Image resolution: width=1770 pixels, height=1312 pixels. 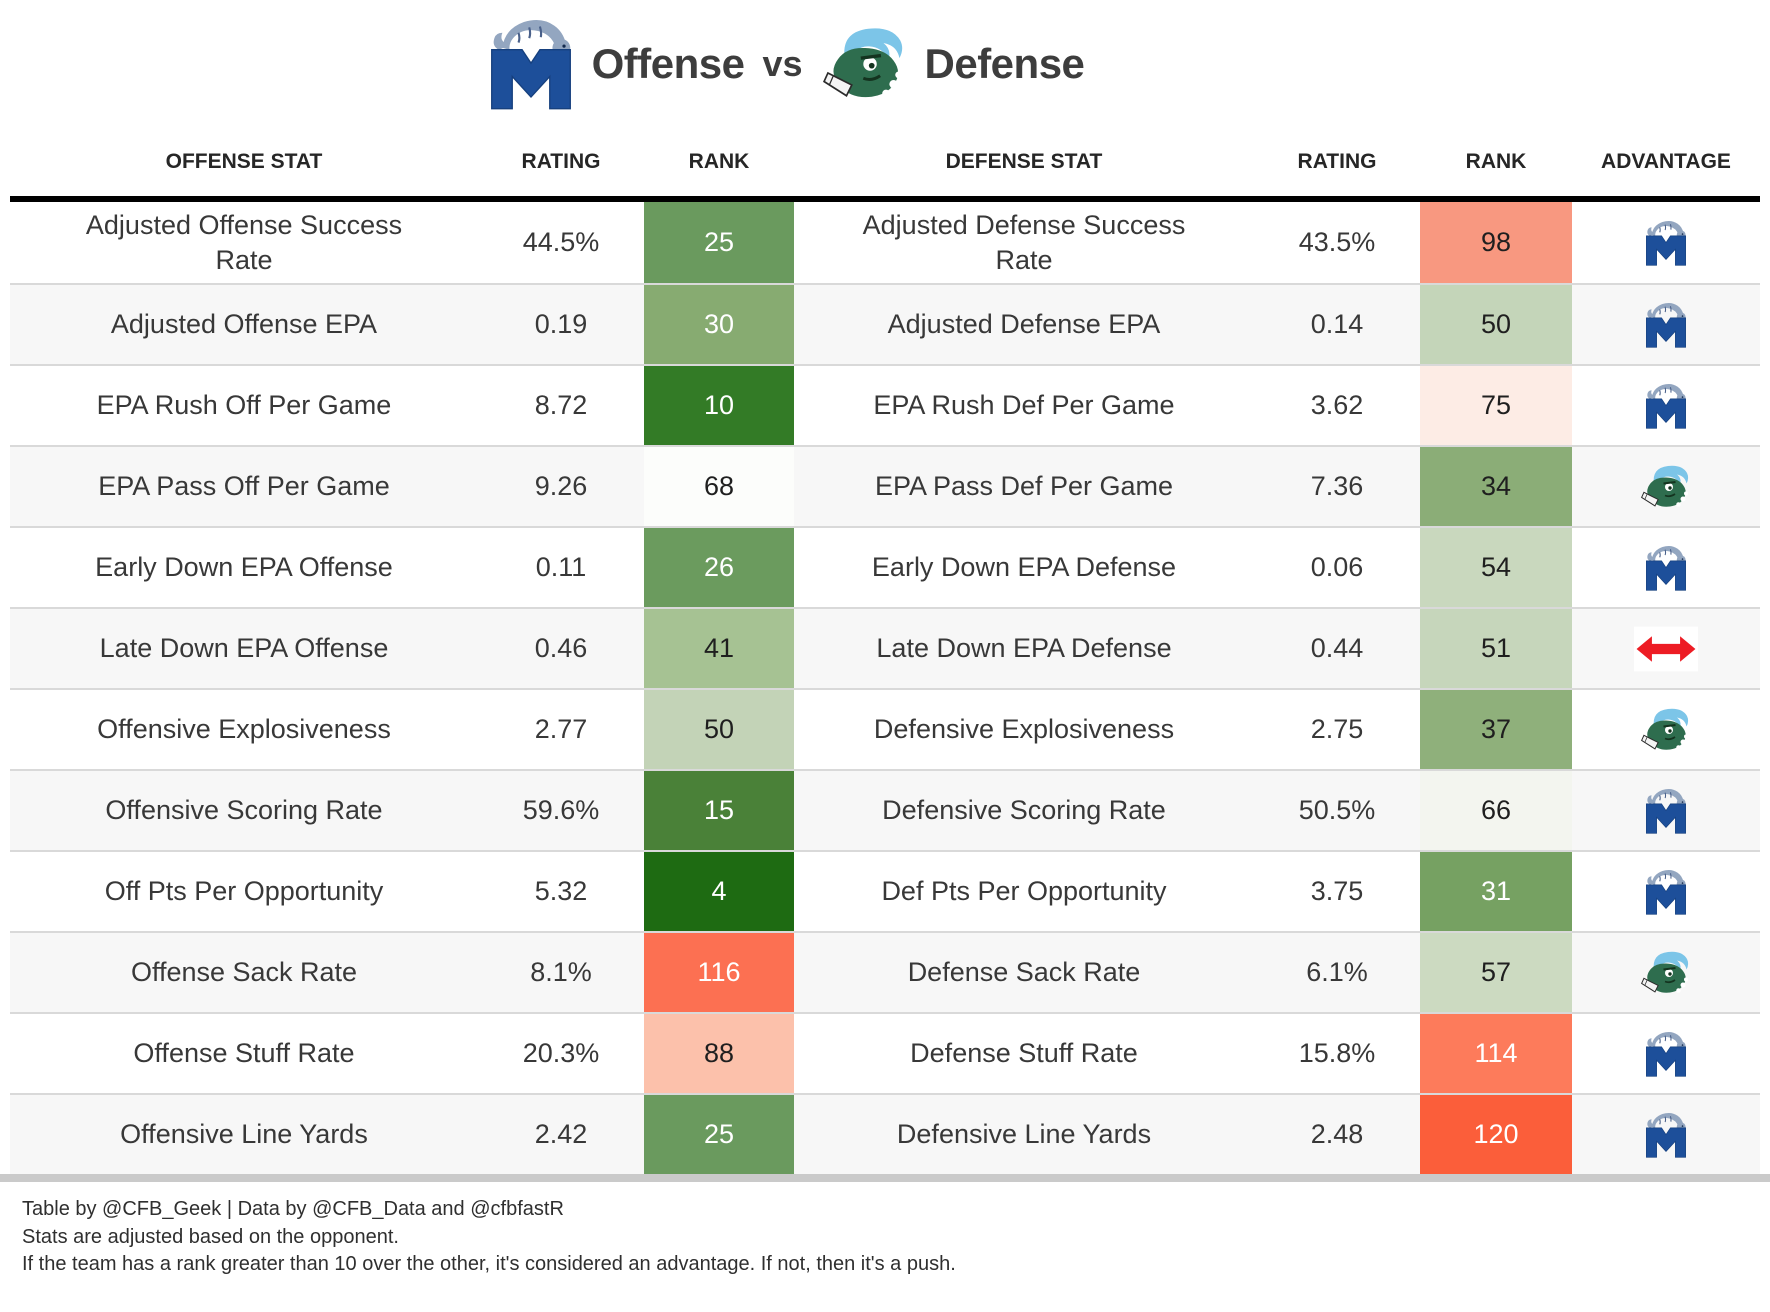 I want to click on defense-rank-badge: 75, so click(x=1496, y=405).